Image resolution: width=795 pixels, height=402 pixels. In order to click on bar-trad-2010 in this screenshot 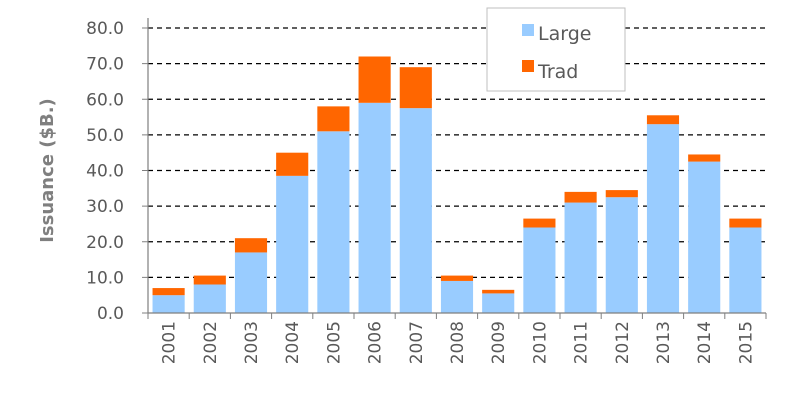, I will do `click(539, 223)`.